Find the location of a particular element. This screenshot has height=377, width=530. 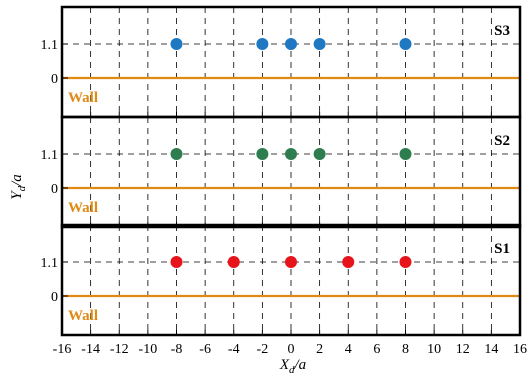

x-tick-label: 0 is located at coordinates (291, 349).